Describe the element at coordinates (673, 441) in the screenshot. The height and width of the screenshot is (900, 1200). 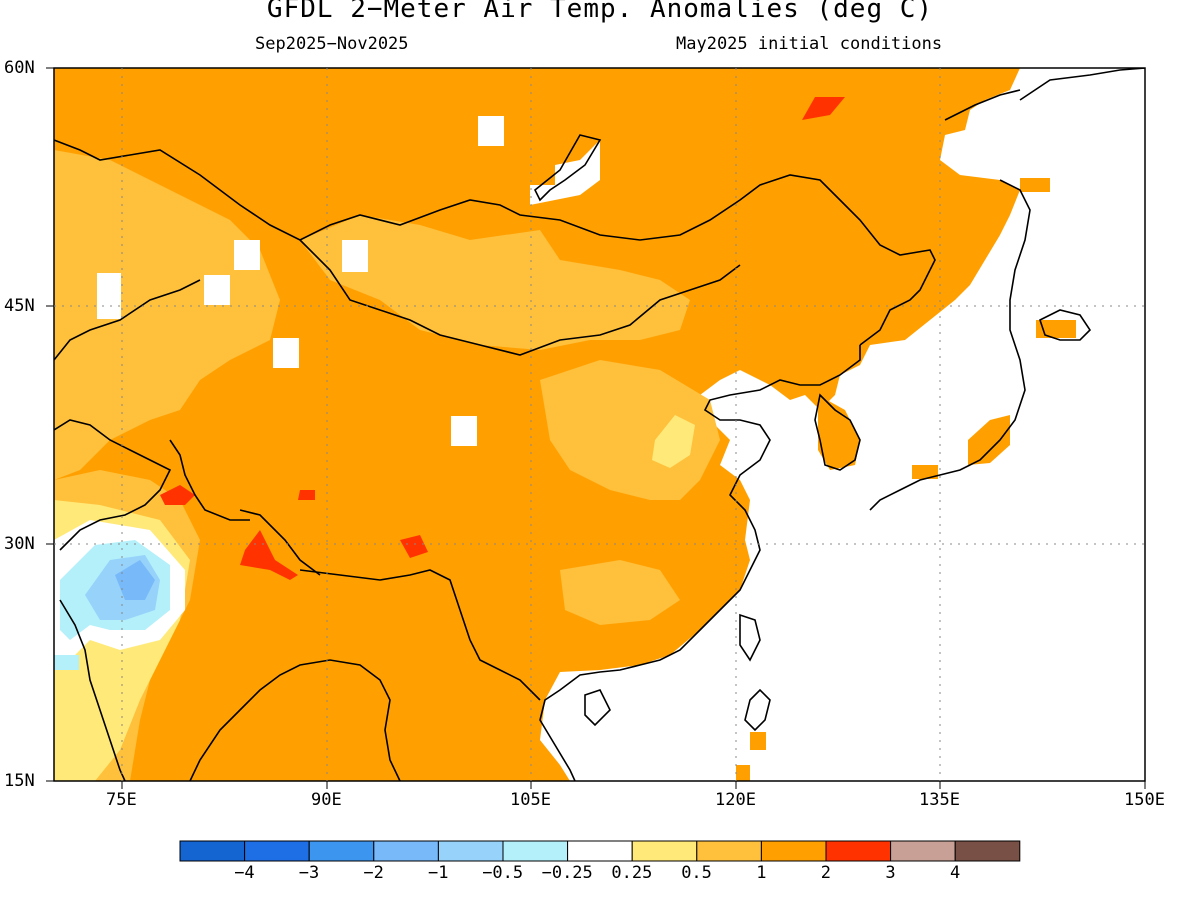
I see `pale-zone-china` at that location.